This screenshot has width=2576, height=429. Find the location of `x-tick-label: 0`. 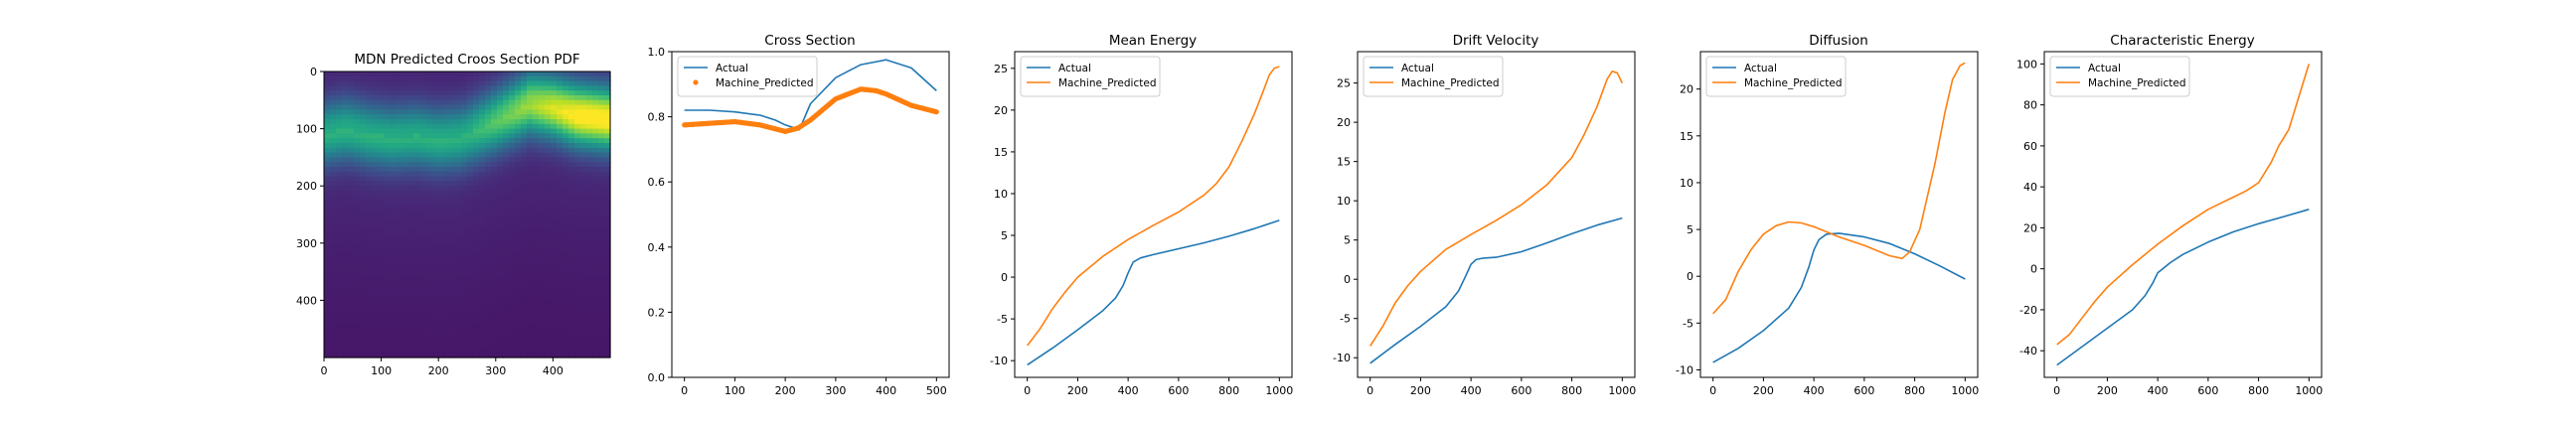

x-tick-label: 0 is located at coordinates (324, 371).